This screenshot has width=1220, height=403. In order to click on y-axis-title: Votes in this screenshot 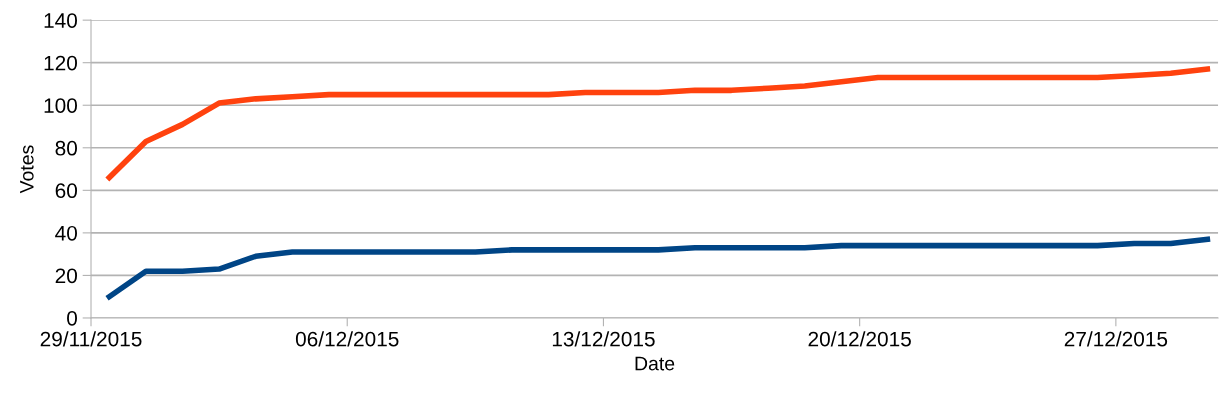, I will do `click(27, 169)`.